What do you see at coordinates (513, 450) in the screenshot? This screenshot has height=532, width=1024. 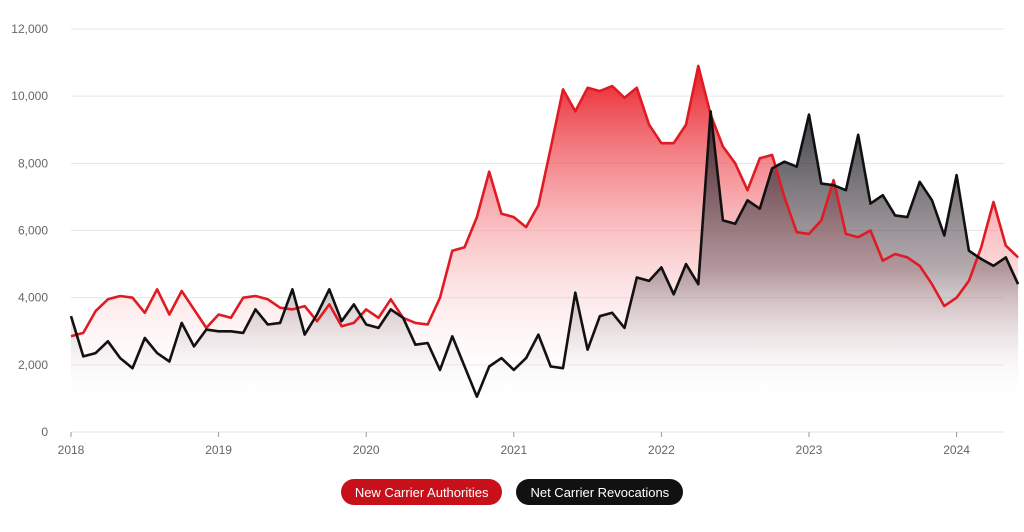 I see `x-tick-label: 2021` at bounding box center [513, 450].